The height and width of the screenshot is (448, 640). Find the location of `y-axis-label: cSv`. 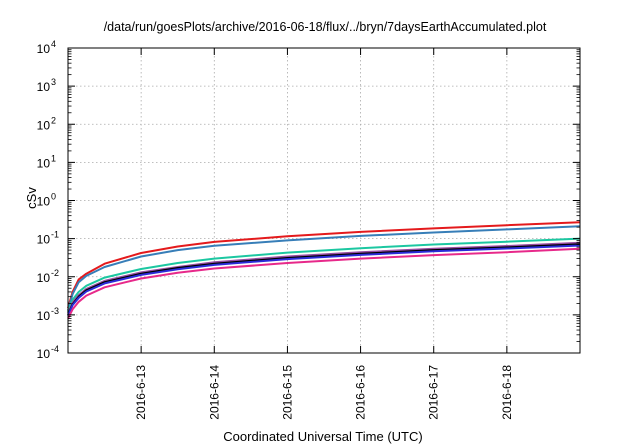

y-axis-label: cSv is located at coordinates (31, 198).